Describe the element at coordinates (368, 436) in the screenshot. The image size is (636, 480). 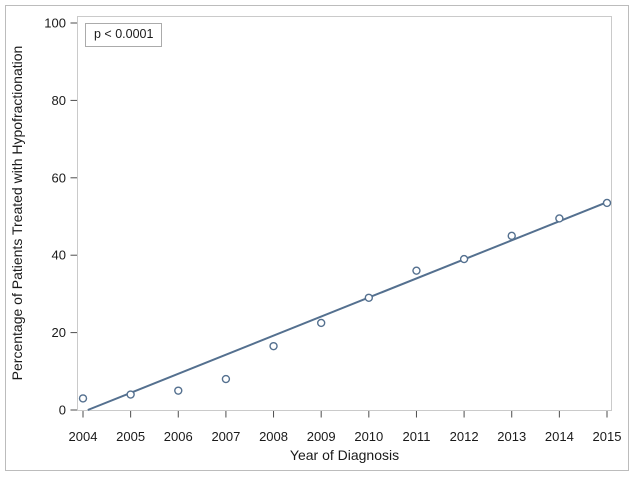
I see `x-tick-label: 2010` at that location.